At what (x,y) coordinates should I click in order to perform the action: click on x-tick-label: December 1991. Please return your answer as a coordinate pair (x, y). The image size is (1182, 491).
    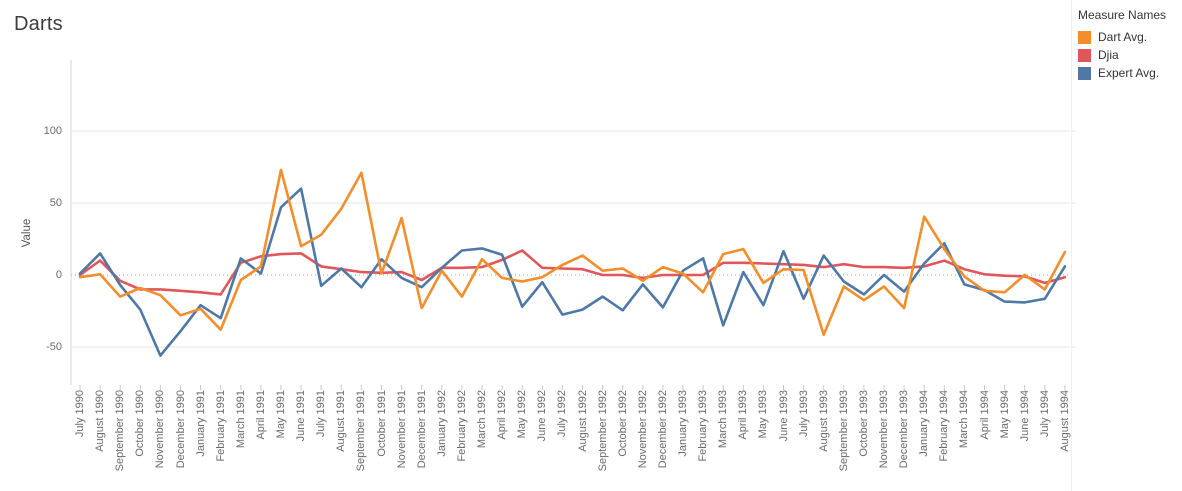
    Looking at the image, I should click on (421, 429).